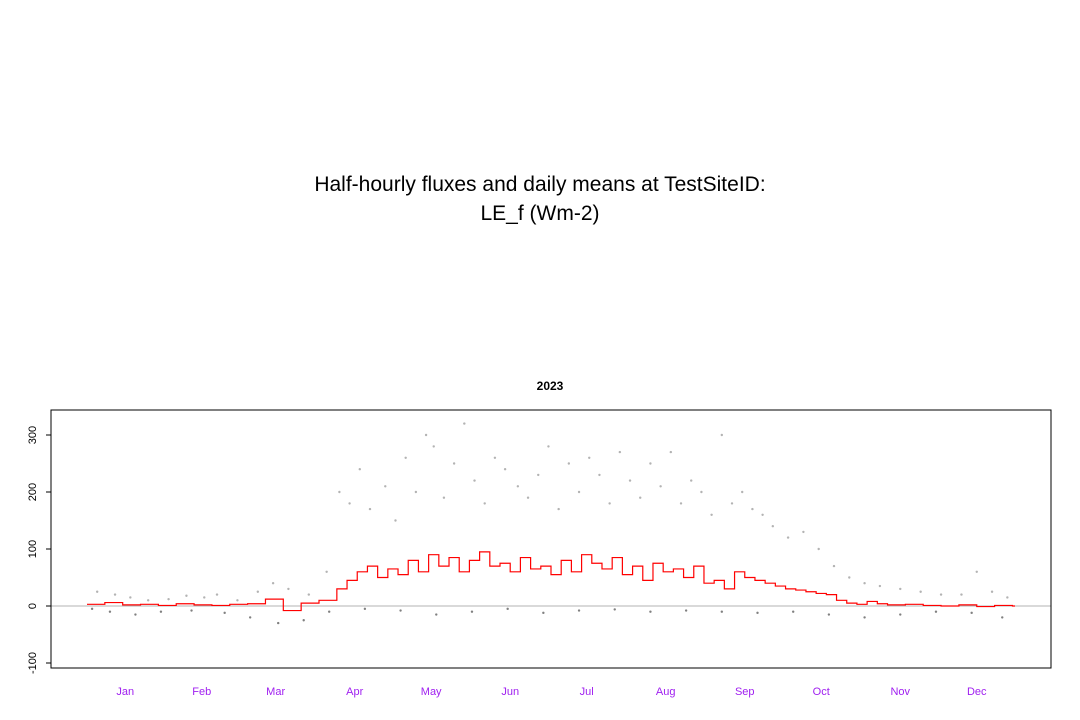 This screenshot has width=1080, height=720. What do you see at coordinates (431, 692) in the screenshot?
I see `x-month-label: May` at bounding box center [431, 692].